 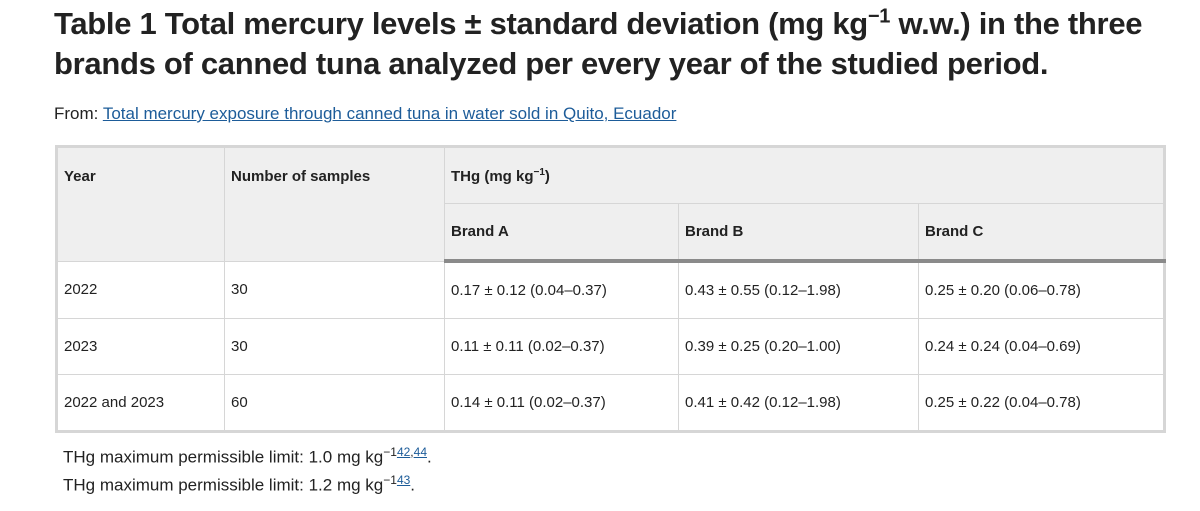 What do you see at coordinates (798, 233) in the screenshot?
I see `header-cell: Brand B` at bounding box center [798, 233].